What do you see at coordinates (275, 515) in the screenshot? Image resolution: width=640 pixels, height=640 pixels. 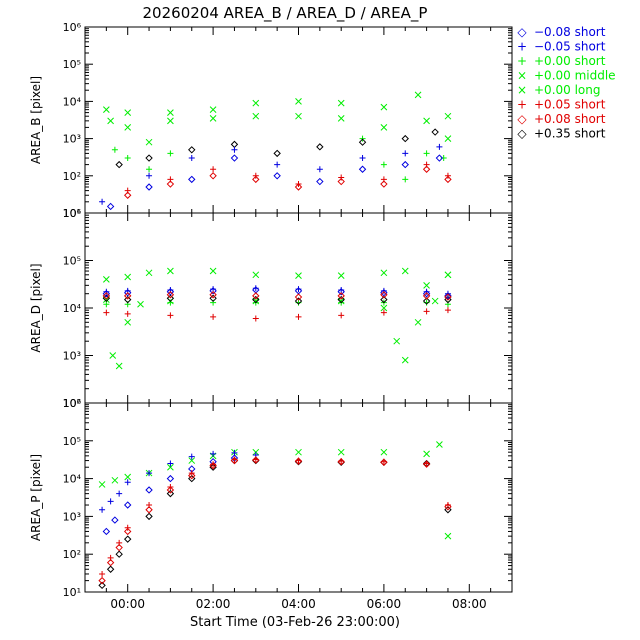 I see `data-points` at bounding box center [275, 515].